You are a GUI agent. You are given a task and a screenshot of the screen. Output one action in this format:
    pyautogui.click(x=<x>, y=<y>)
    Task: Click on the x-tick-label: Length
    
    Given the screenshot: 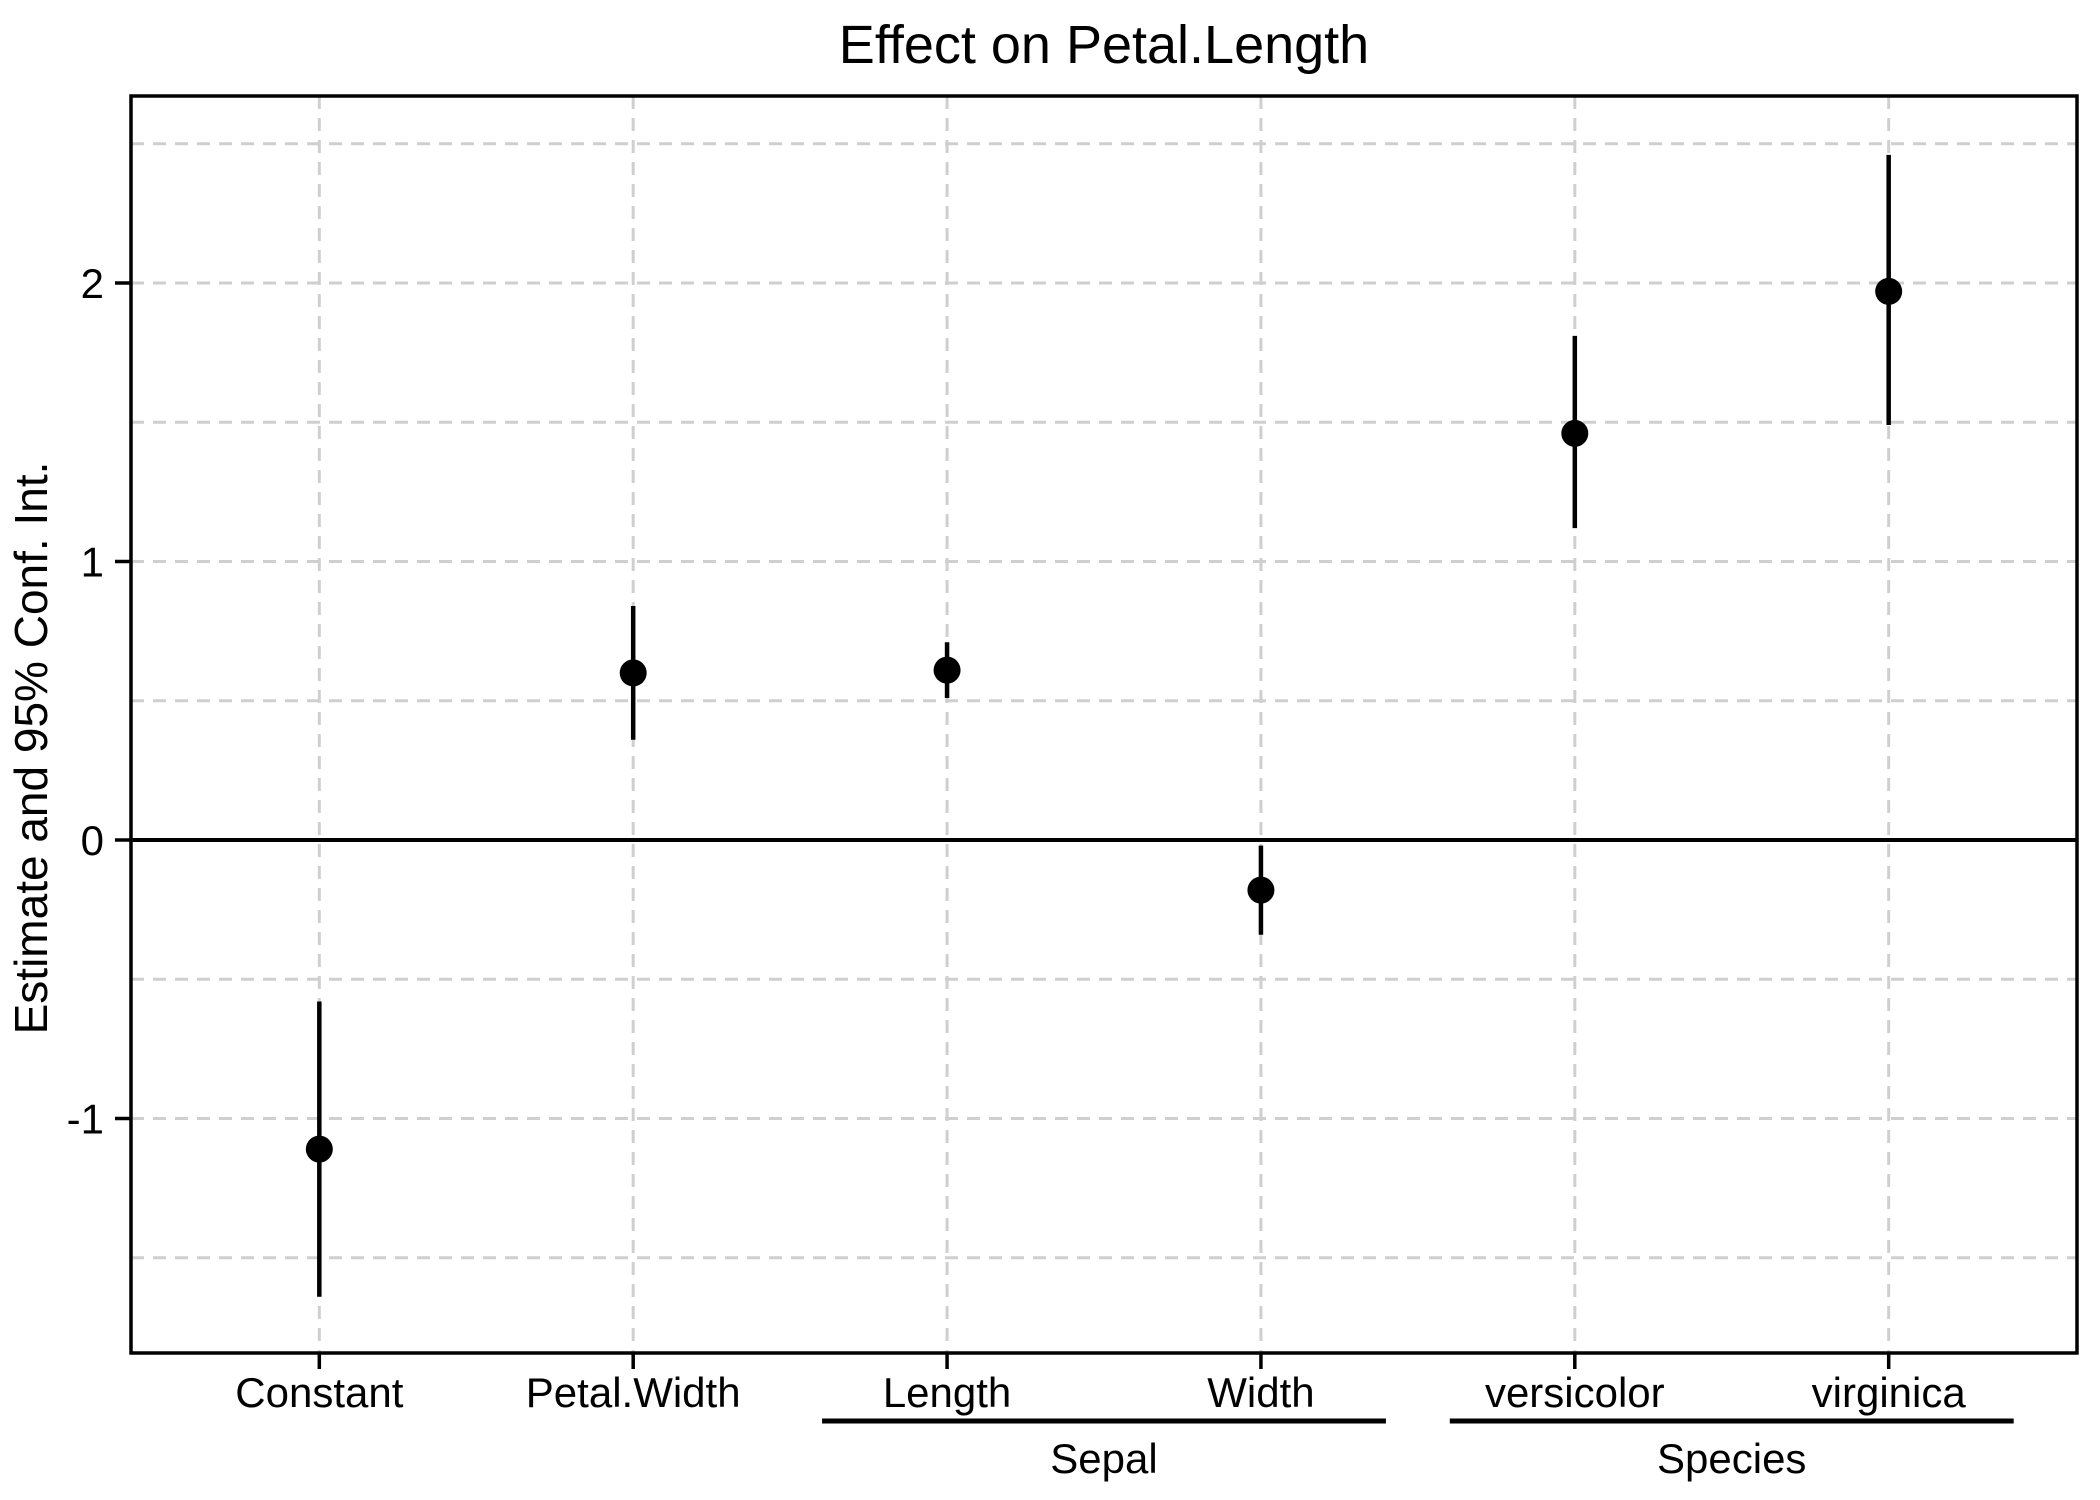 What is the action you would take?
    pyautogui.click(x=947, y=1392)
    